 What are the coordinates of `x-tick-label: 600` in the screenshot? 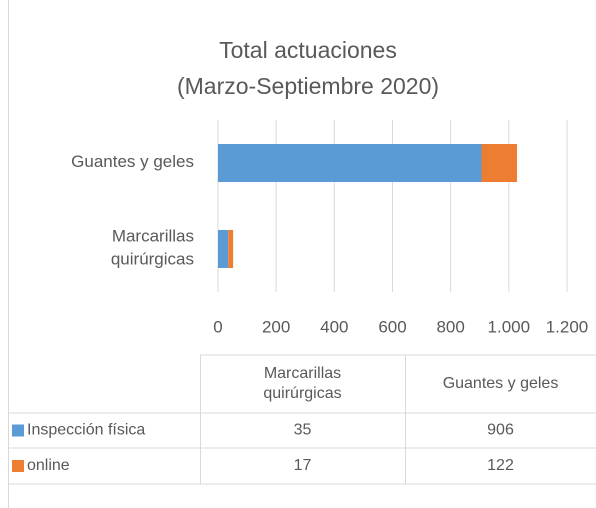 It's located at (392, 326).